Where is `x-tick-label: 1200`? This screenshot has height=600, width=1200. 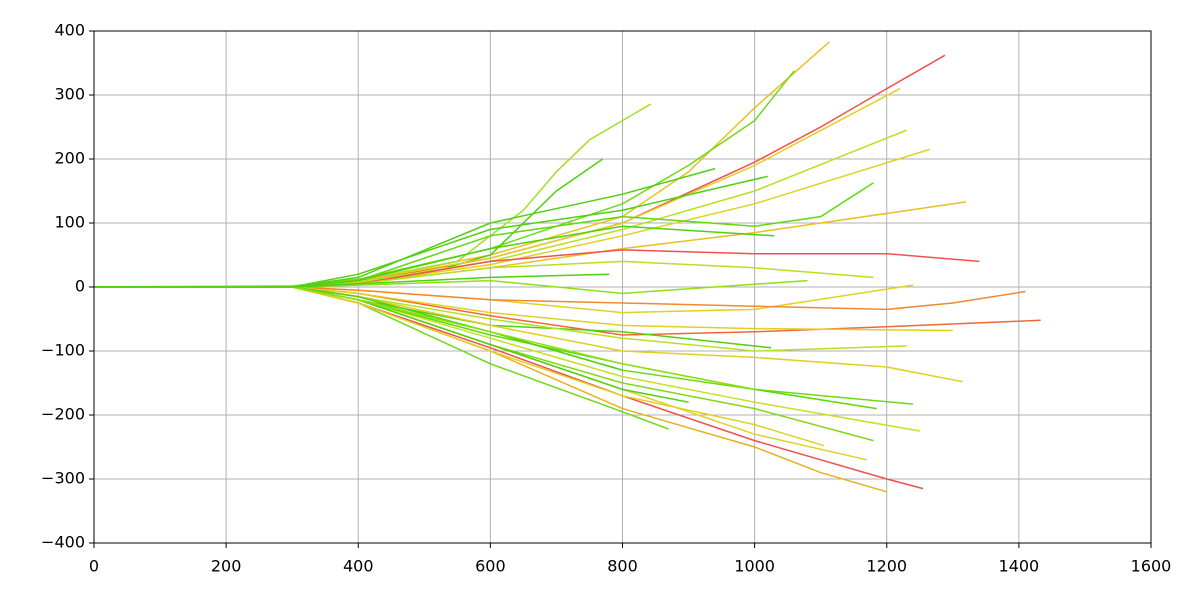 x-tick-label: 1200 is located at coordinates (886, 566).